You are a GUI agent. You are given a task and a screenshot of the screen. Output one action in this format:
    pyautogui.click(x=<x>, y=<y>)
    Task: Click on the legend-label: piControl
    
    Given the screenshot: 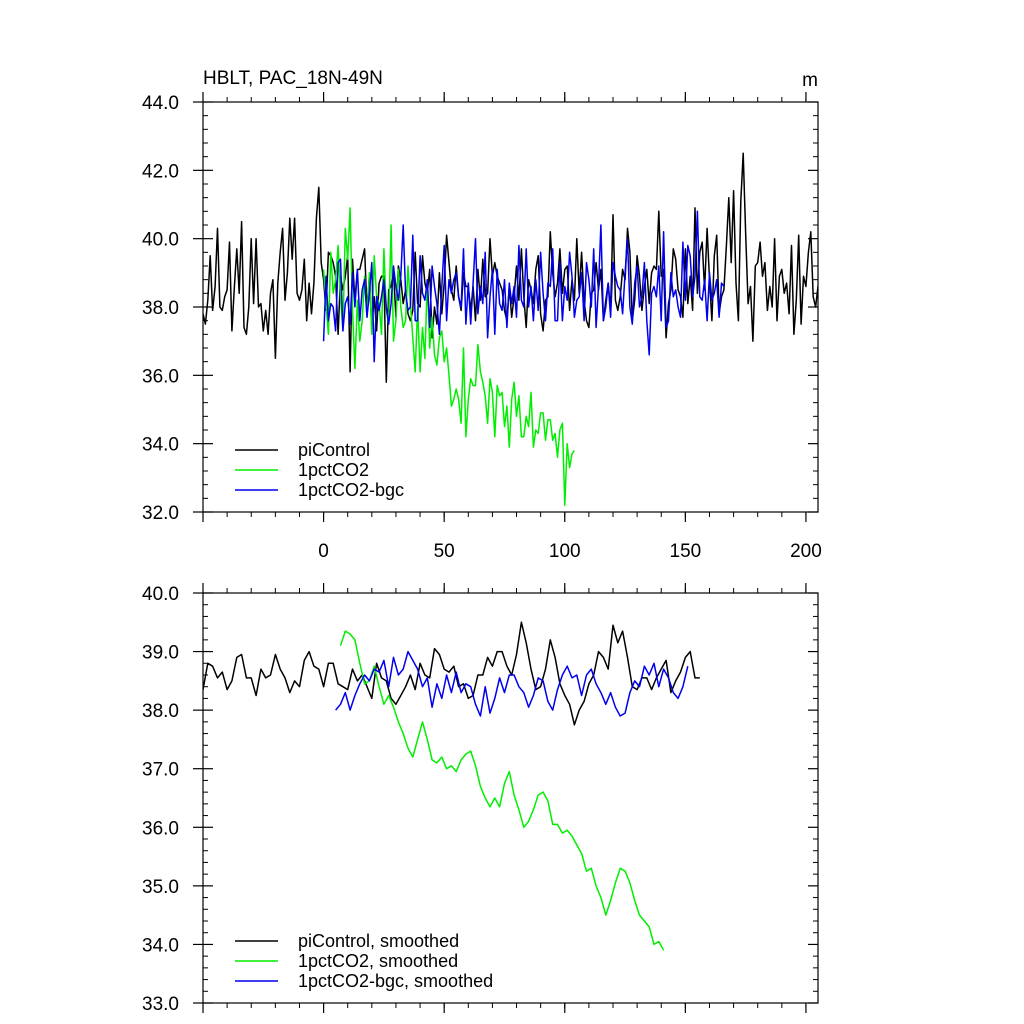 What is the action you would take?
    pyautogui.click(x=334, y=450)
    